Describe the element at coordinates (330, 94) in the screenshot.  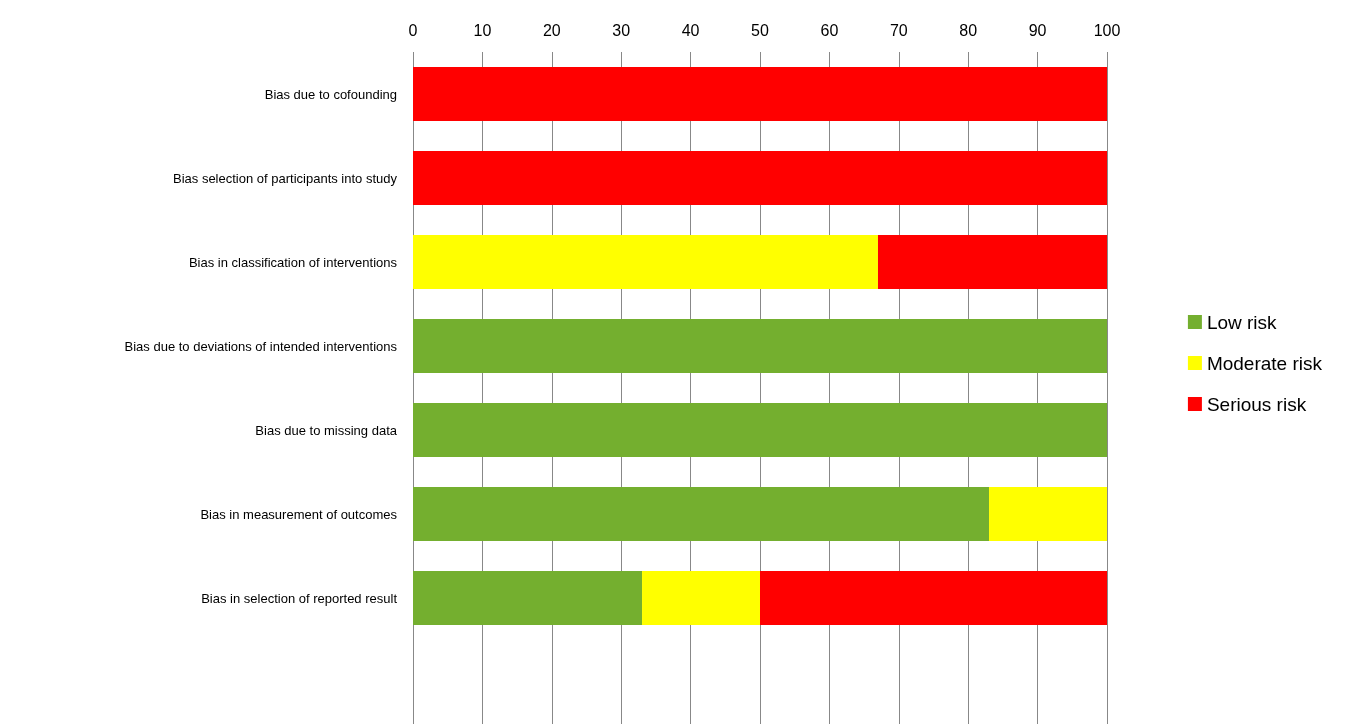
I see `y-tick-label: Bias due to cofounding` at that location.